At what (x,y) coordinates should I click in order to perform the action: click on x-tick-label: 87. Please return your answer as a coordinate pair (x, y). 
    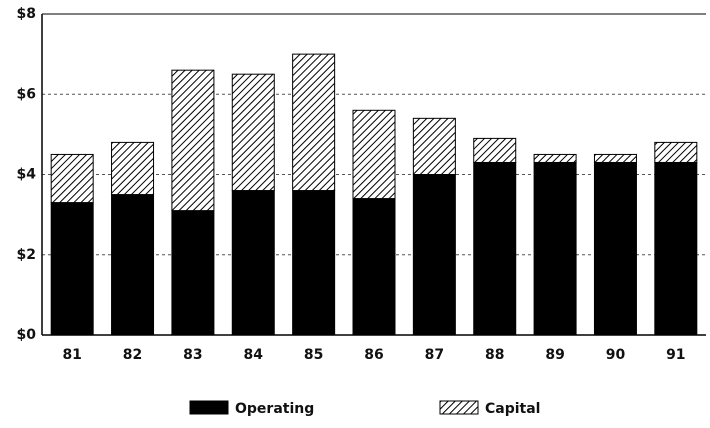
    Looking at the image, I should click on (434, 355).